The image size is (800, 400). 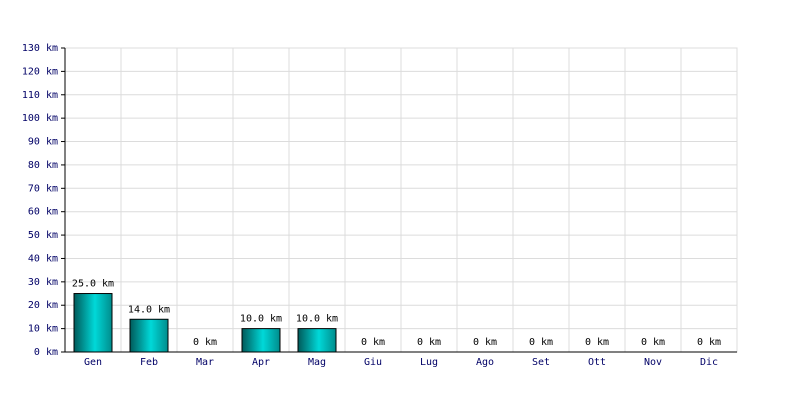 I want to click on value-label: 25.0 km, so click(x=93, y=284).